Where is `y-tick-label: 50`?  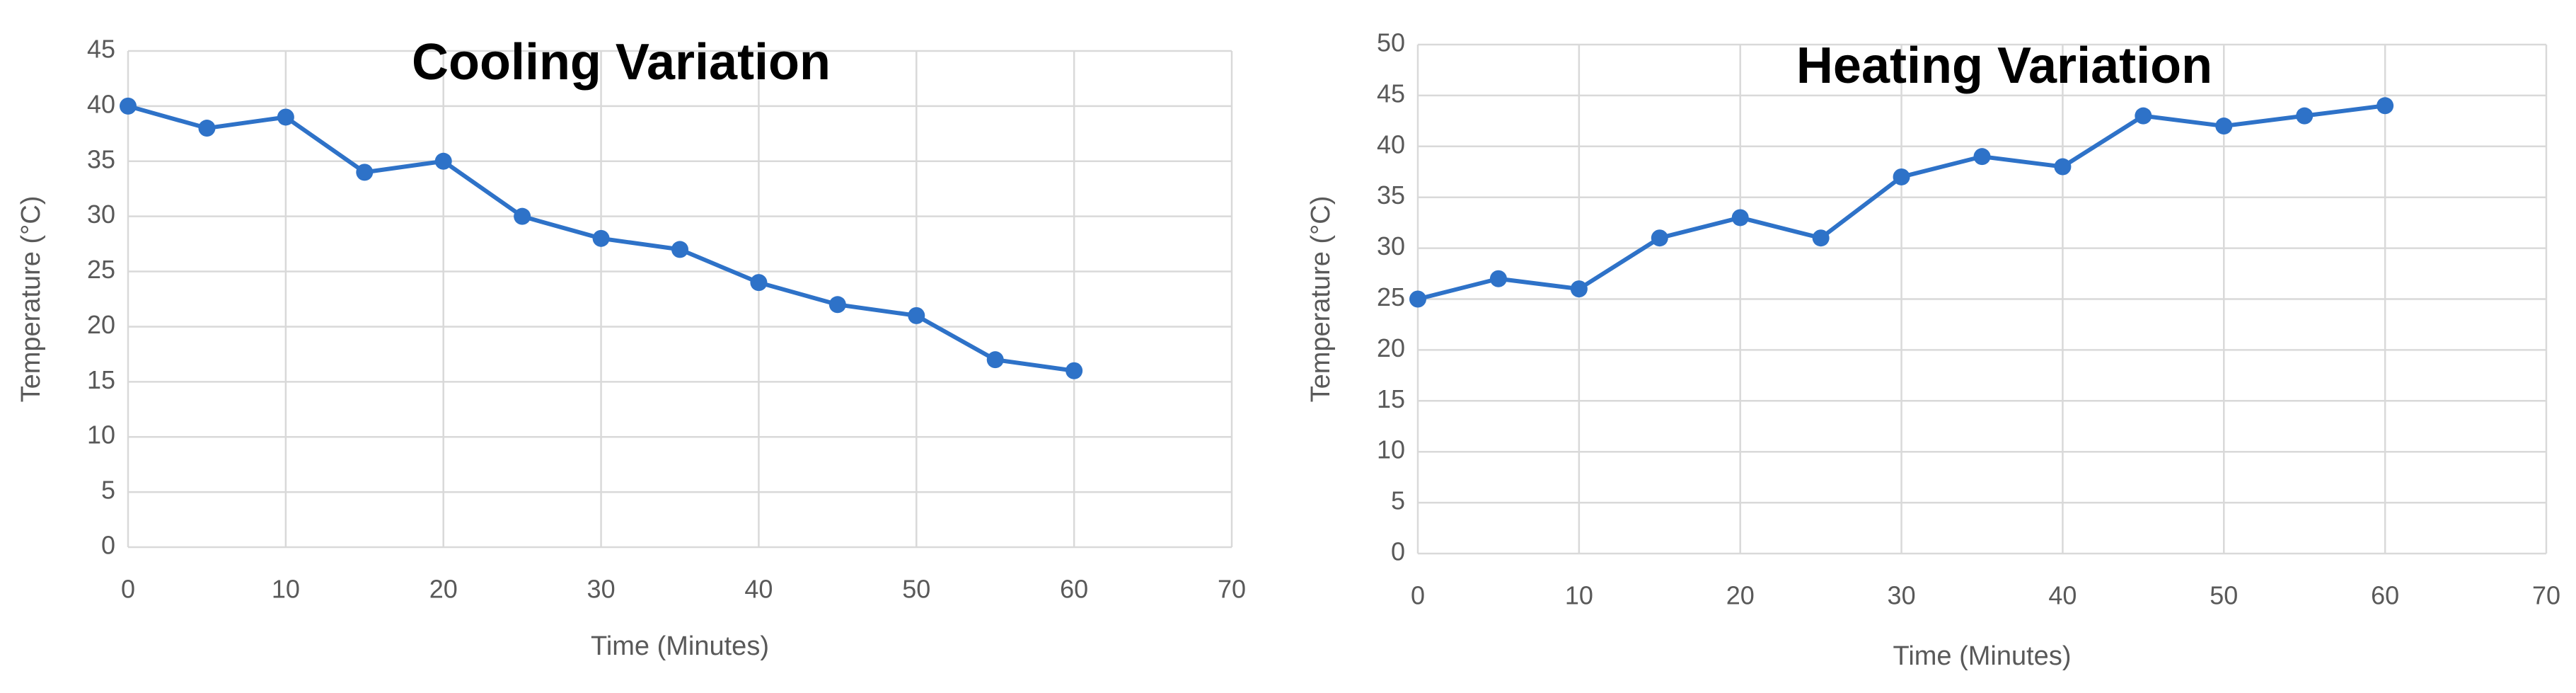 y-tick-label: 50 is located at coordinates (1391, 42).